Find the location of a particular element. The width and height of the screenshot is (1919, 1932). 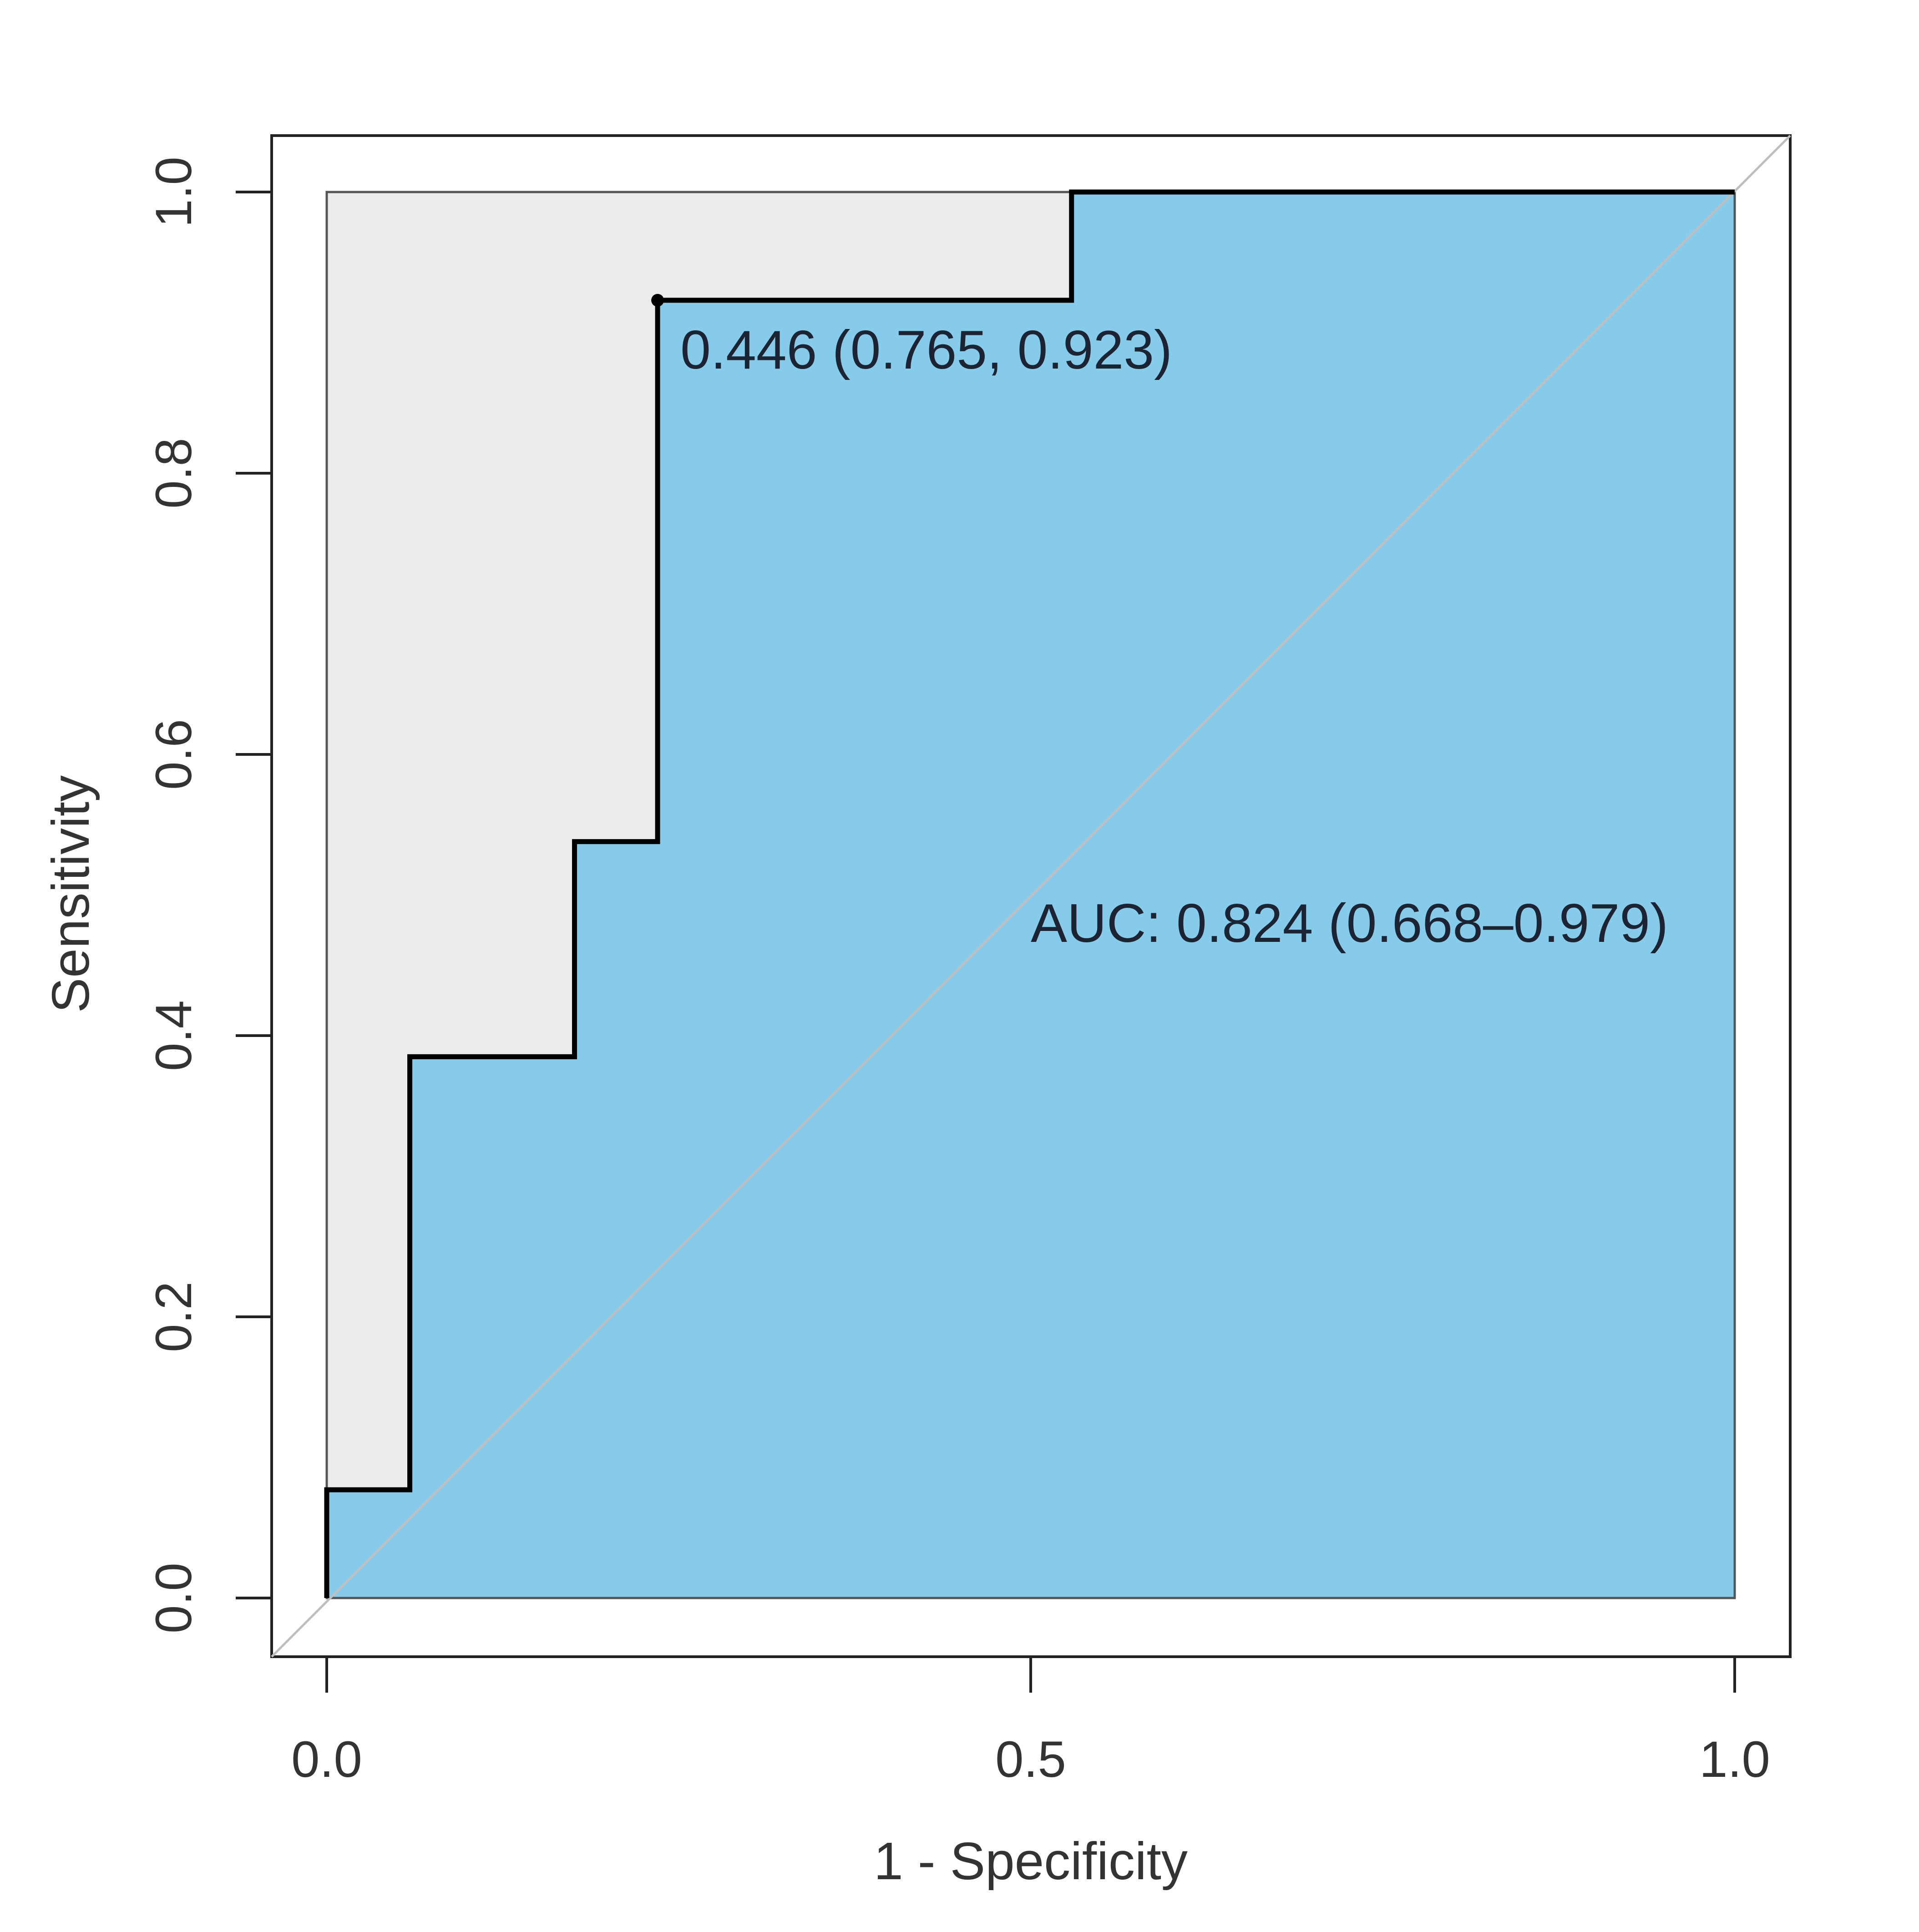

y-tick-label: 0.2 is located at coordinates (173, 1316).